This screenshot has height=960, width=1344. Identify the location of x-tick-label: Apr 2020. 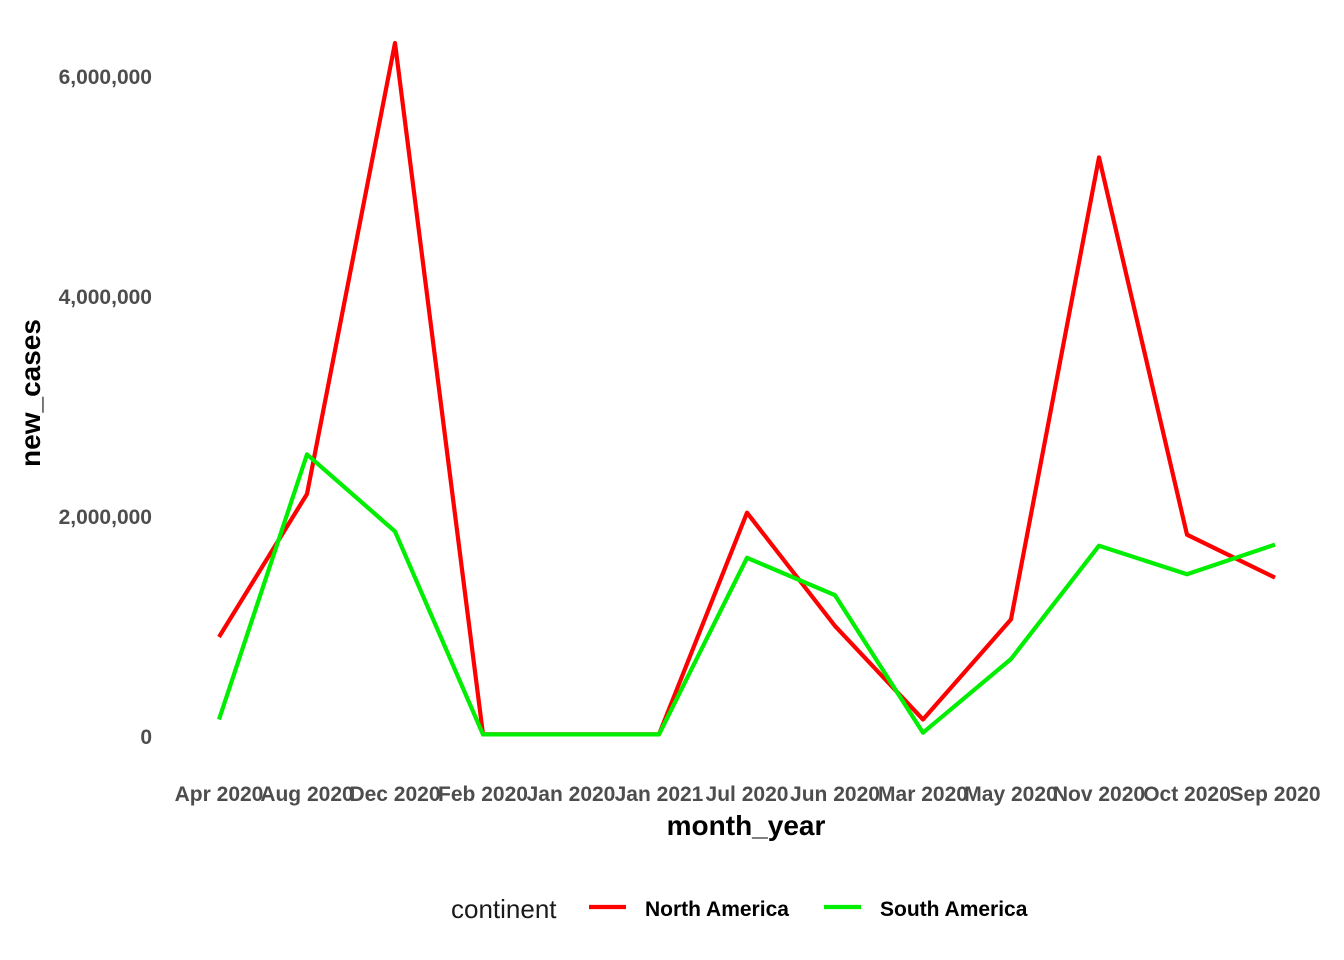
(219, 794).